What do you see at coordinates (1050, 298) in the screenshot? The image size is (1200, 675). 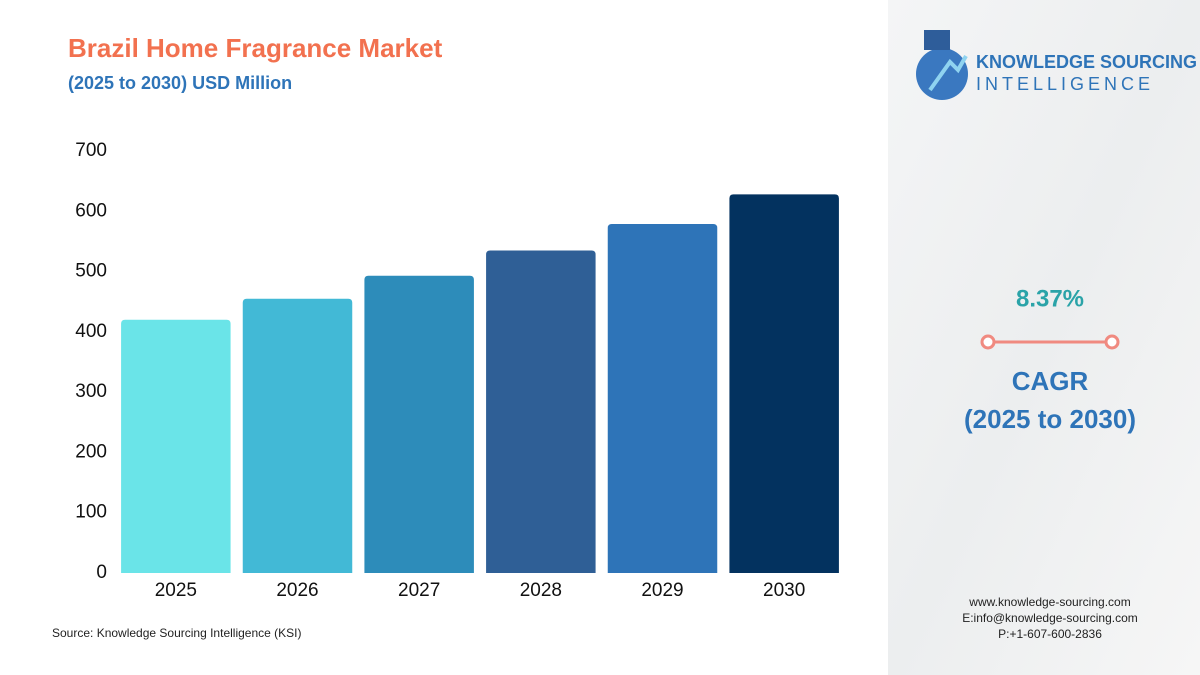 I see `cagr-value: 8.37%` at bounding box center [1050, 298].